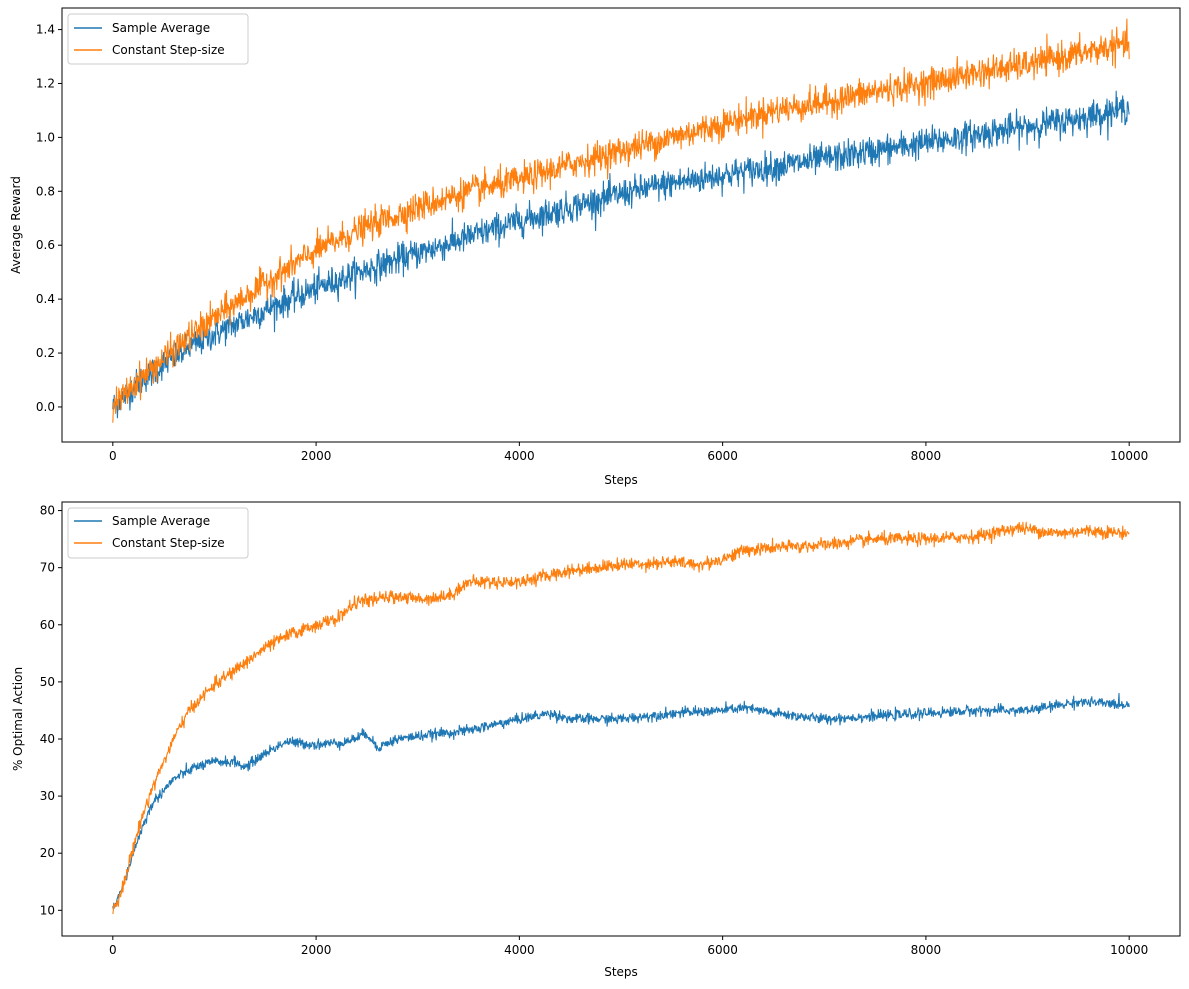 This screenshot has width=1189, height=989. What do you see at coordinates (519, 456) in the screenshot?
I see `average-reward-x-tick-label: 4000` at bounding box center [519, 456].